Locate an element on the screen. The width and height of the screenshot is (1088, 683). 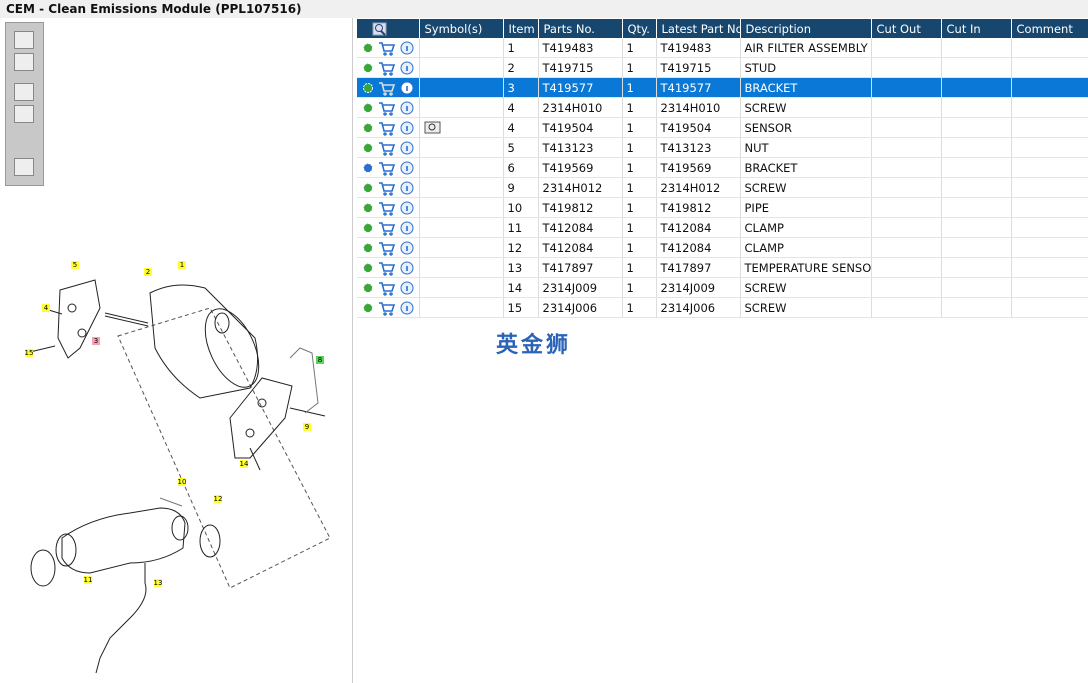
table-row: 4 T419504 1 T419504 SENSOR is located at coordinates (722, 127).